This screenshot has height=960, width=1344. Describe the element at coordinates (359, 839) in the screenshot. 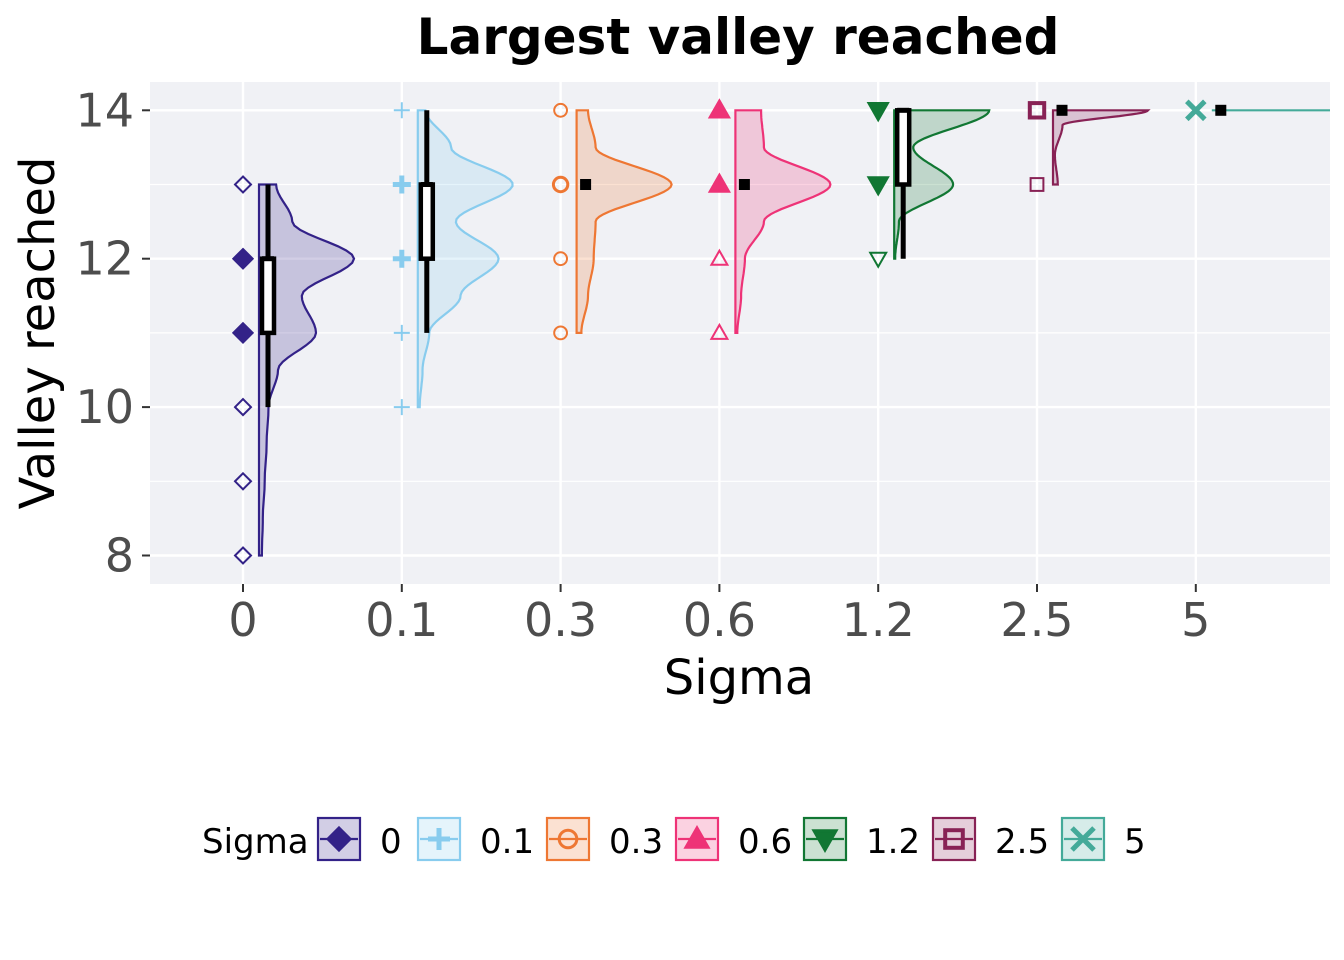

I see `legend-item-0: 0` at that location.